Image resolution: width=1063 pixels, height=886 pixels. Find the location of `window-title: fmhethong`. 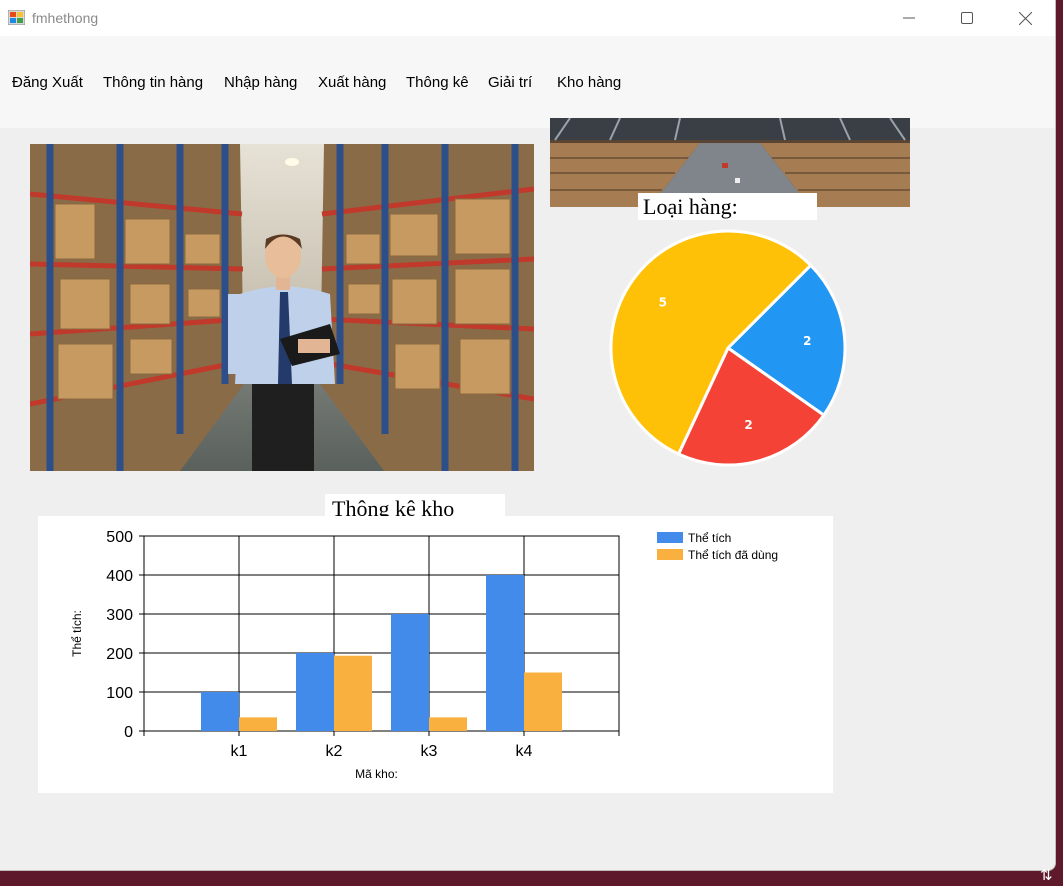

window-title: fmhethong is located at coordinates (65, 18).